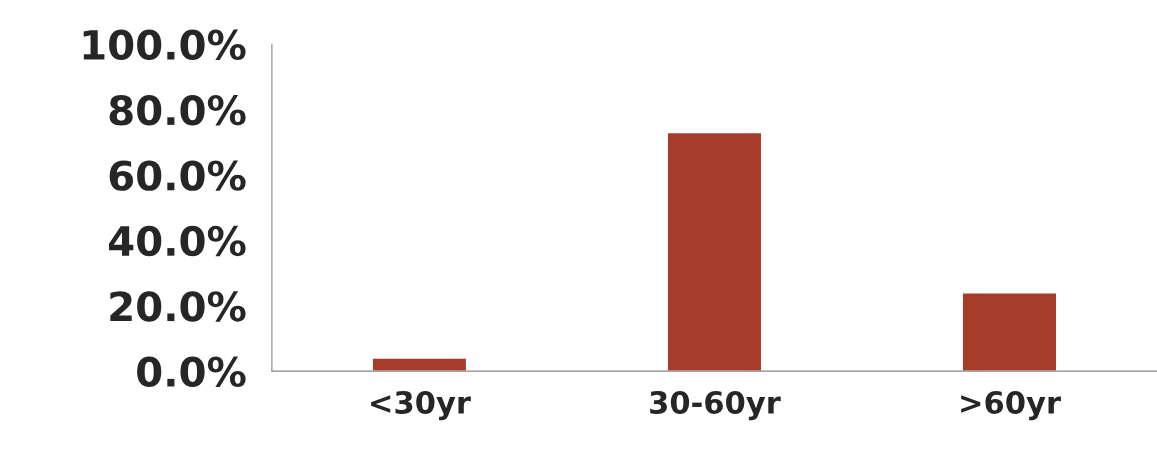  Describe the element at coordinates (421, 405) in the screenshot. I see `x-tick-label: <30yr` at that location.